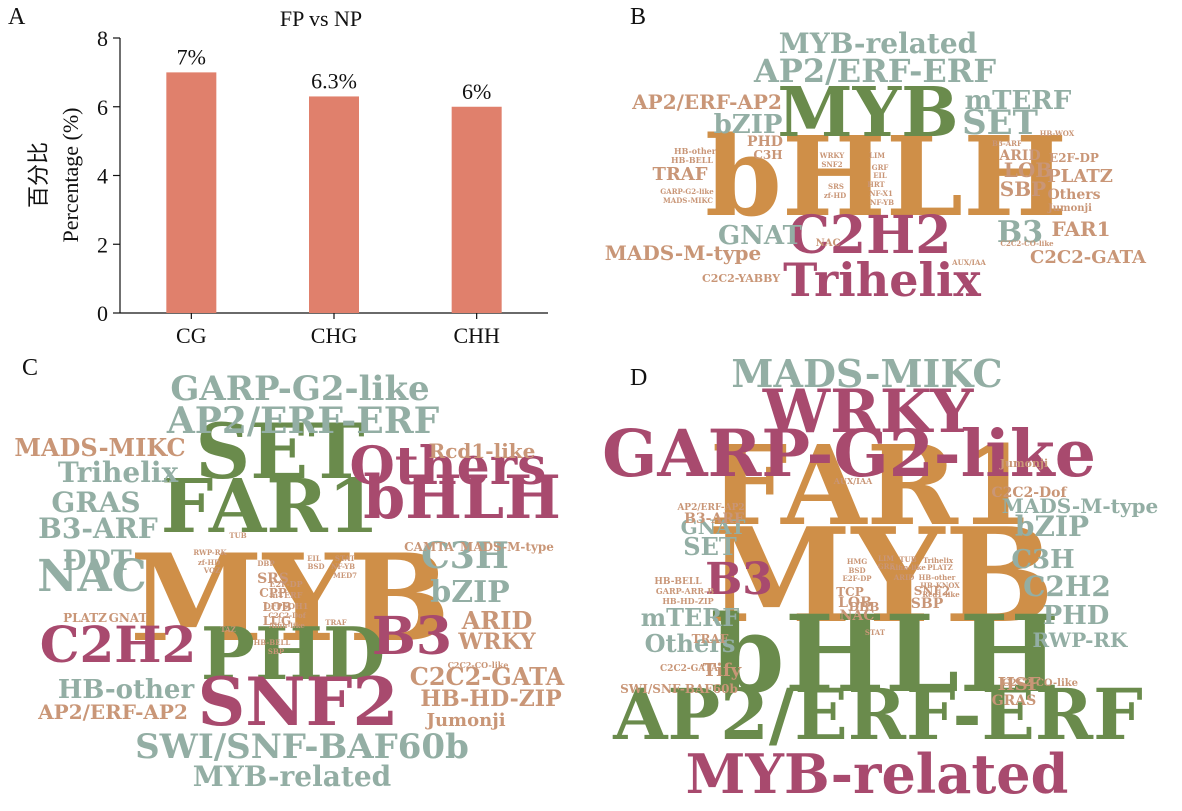 The height and width of the screenshot is (811, 1182). Describe the element at coordinates (1019, 156) in the screenshot. I see `word-b-arid: ARID` at that location.